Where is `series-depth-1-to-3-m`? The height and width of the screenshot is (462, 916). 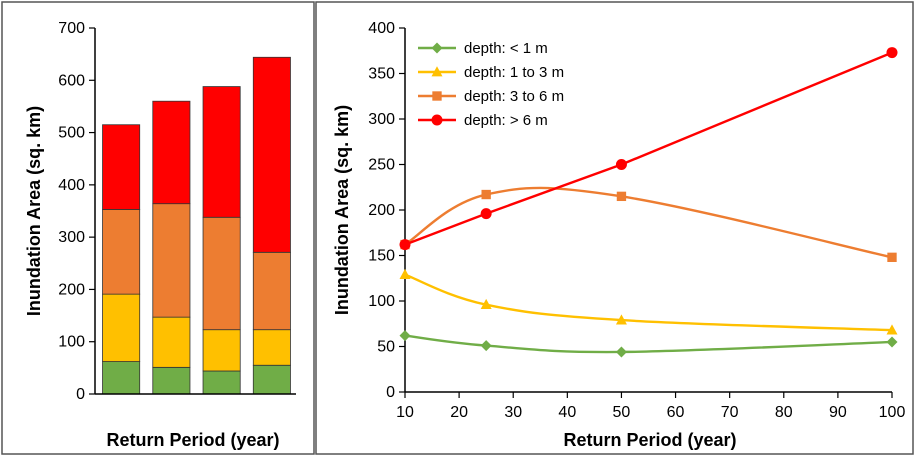
series-depth-1-to-3-m is located at coordinates (648, 301).